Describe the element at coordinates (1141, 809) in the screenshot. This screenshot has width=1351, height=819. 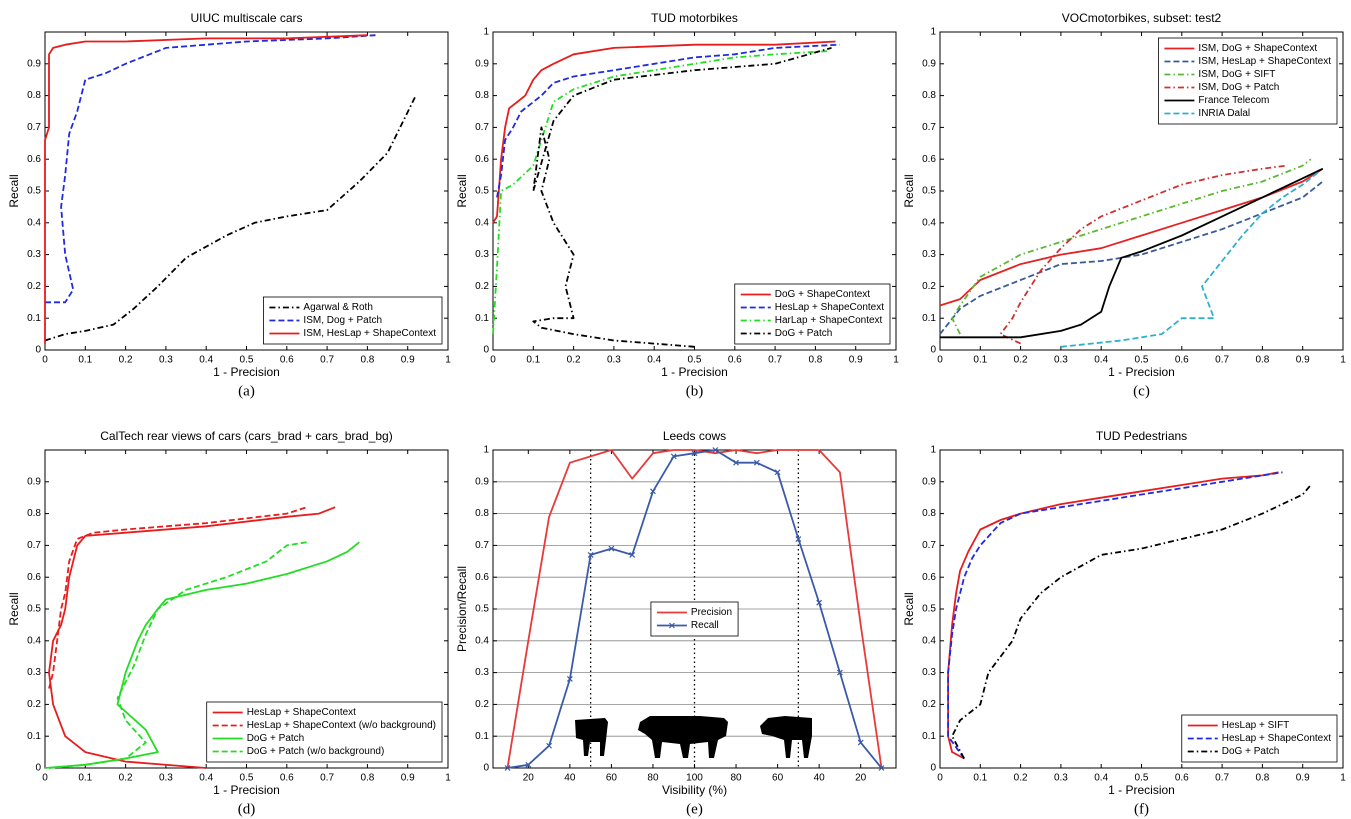
I see `panel-caption: (f)` at that location.